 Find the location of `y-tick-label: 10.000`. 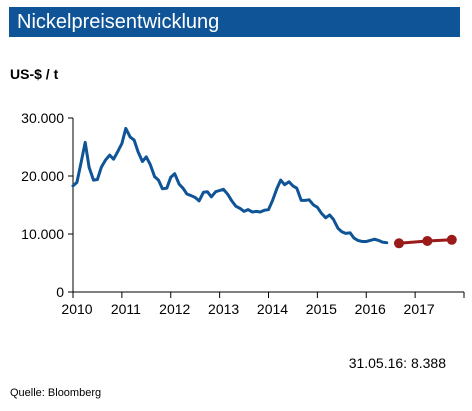

y-tick-label: 10.000 is located at coordinates (42, 234).